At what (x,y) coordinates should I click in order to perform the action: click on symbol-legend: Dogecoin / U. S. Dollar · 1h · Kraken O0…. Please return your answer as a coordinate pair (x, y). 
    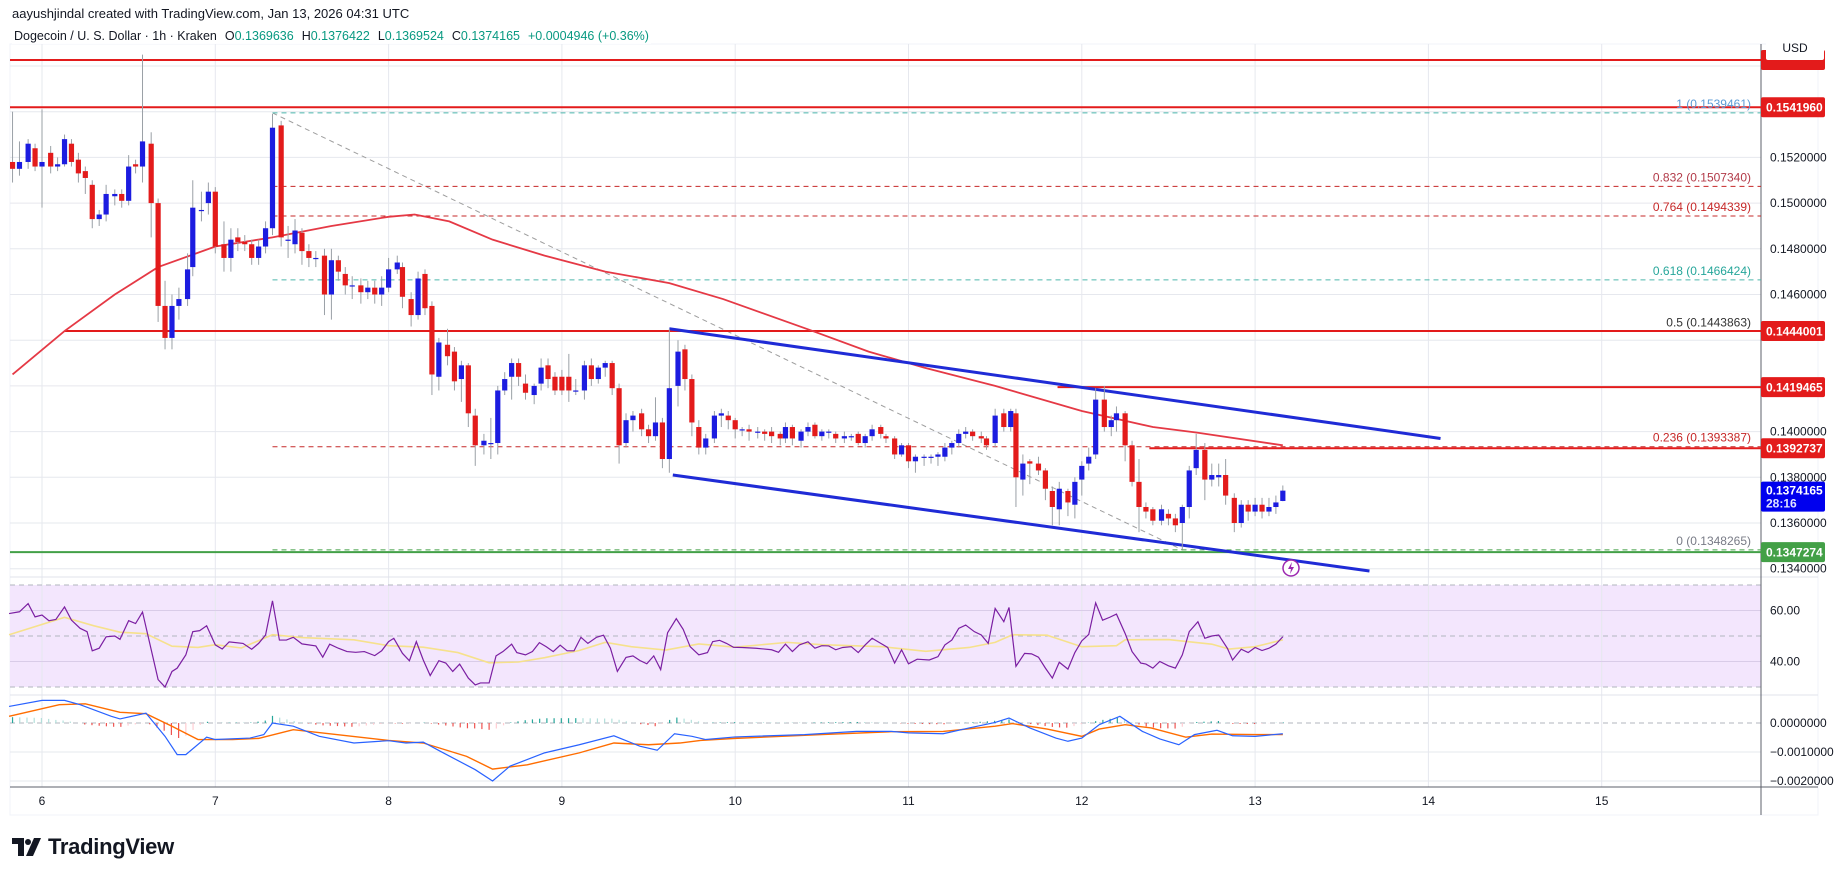
    Looking at the image, I should click on (331, 36).